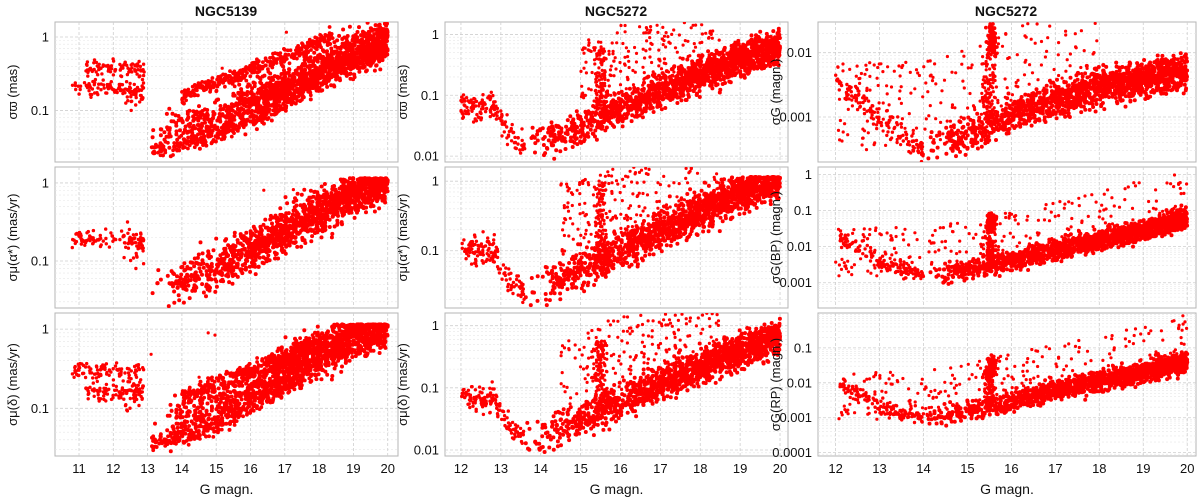 The image size is (1200, 501). What do you see at coordinates (1006, 11) in the screenshot?
I see `column-title-ngc5272-photometry: NGC5272` at bounding box center [1006, 11].